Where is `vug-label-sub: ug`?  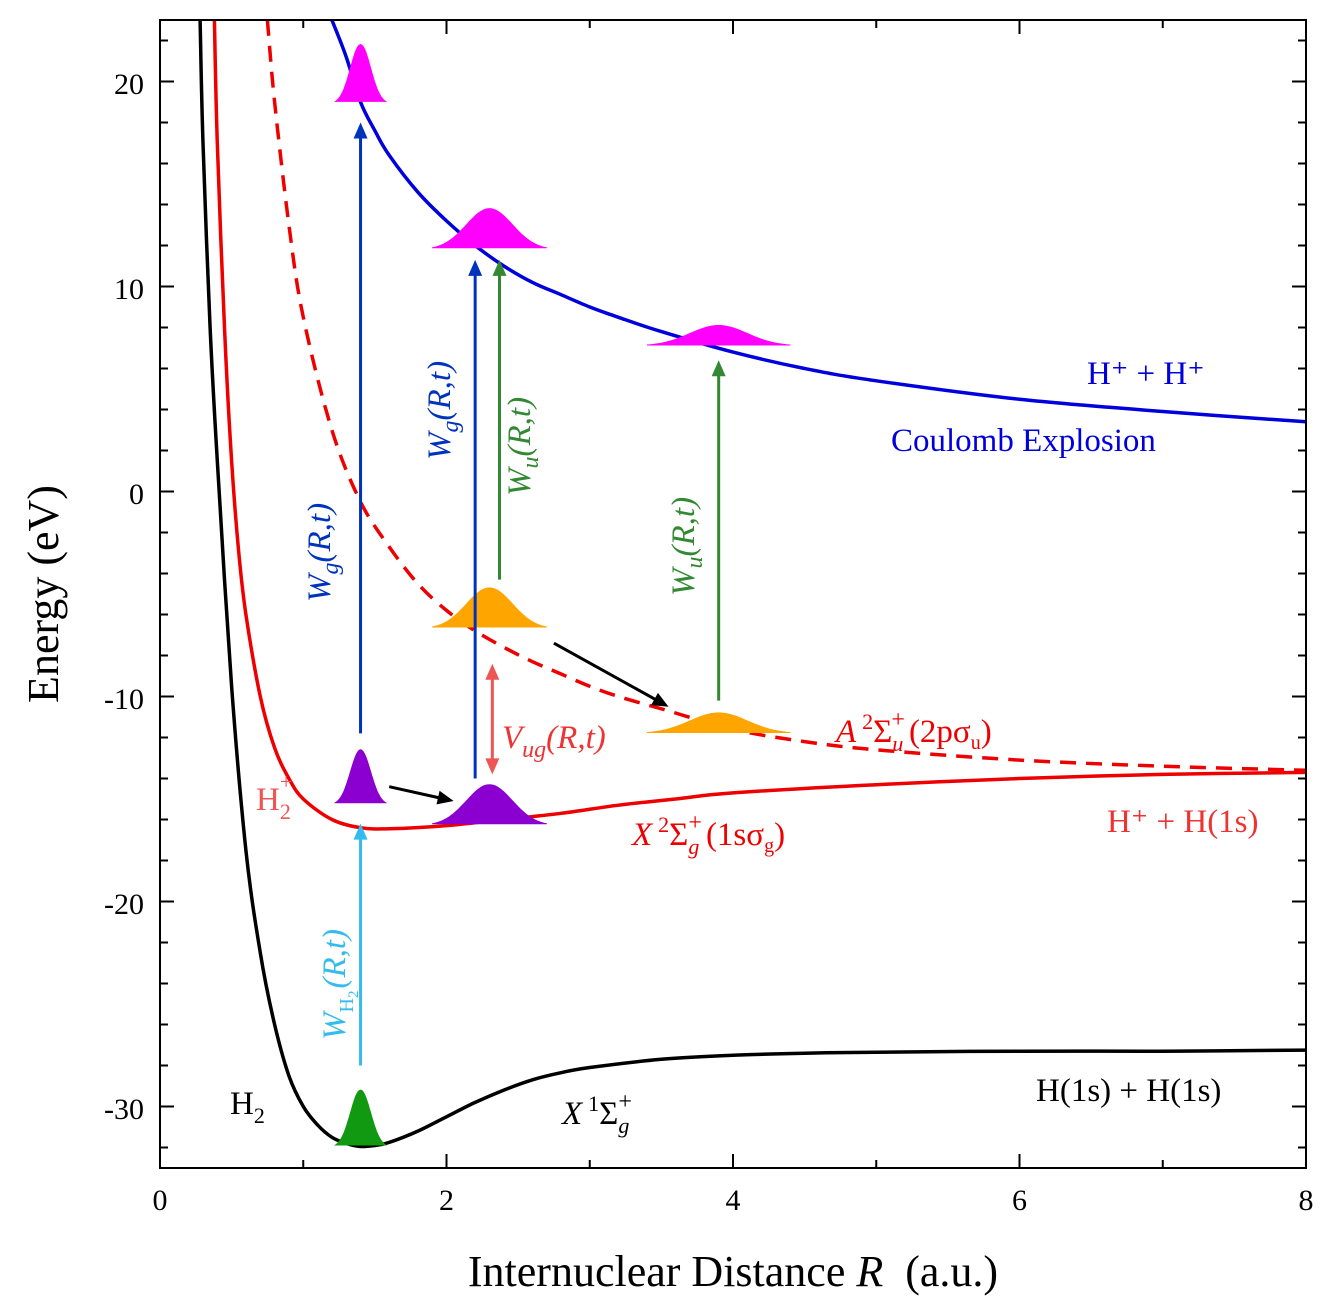
vug-label-sub: ug is located at coordinates (534, 750).